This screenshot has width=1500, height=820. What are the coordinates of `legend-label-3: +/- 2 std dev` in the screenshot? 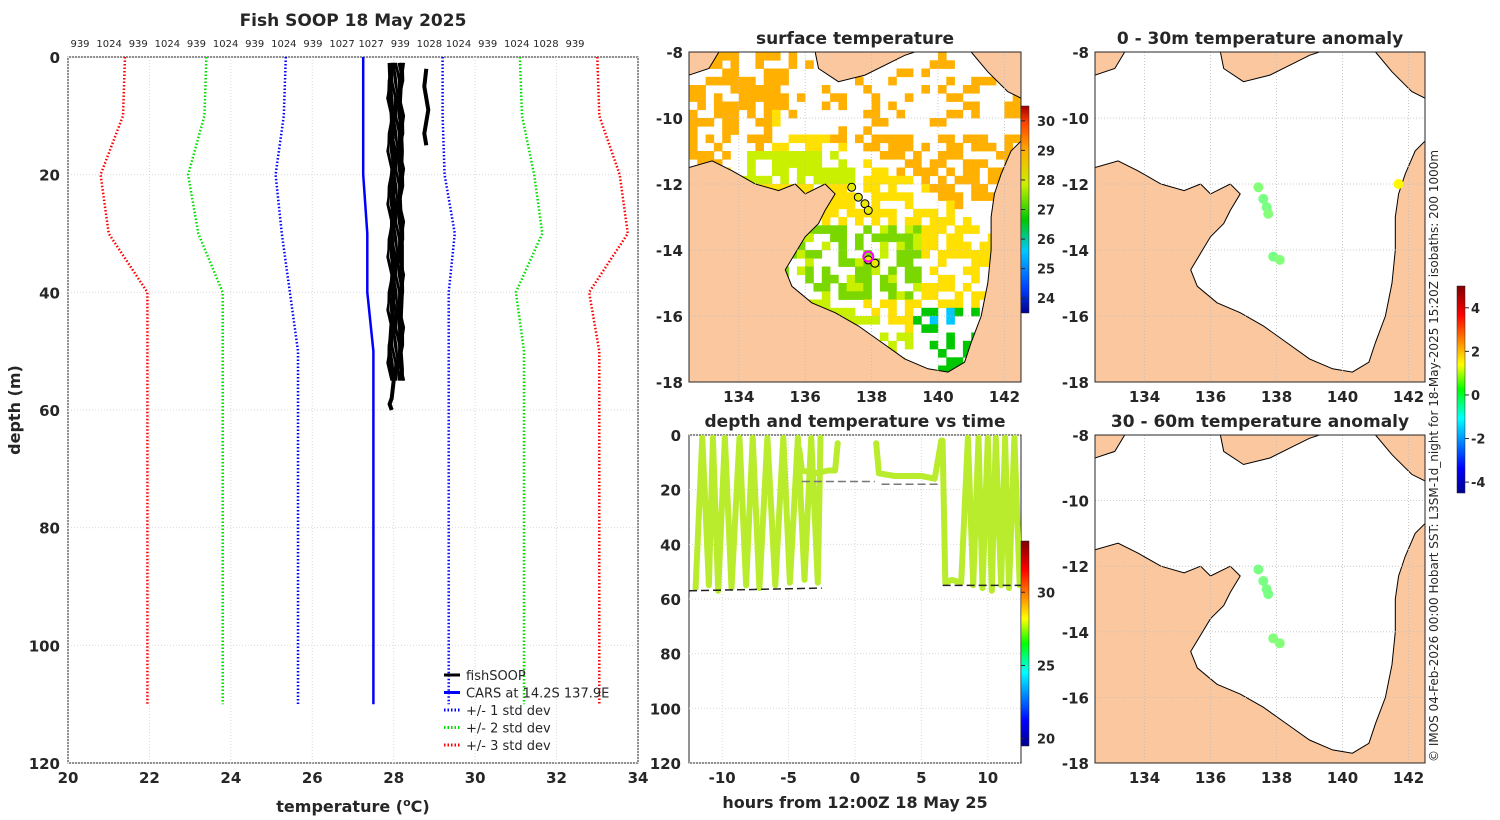 It's located at (508, 729).